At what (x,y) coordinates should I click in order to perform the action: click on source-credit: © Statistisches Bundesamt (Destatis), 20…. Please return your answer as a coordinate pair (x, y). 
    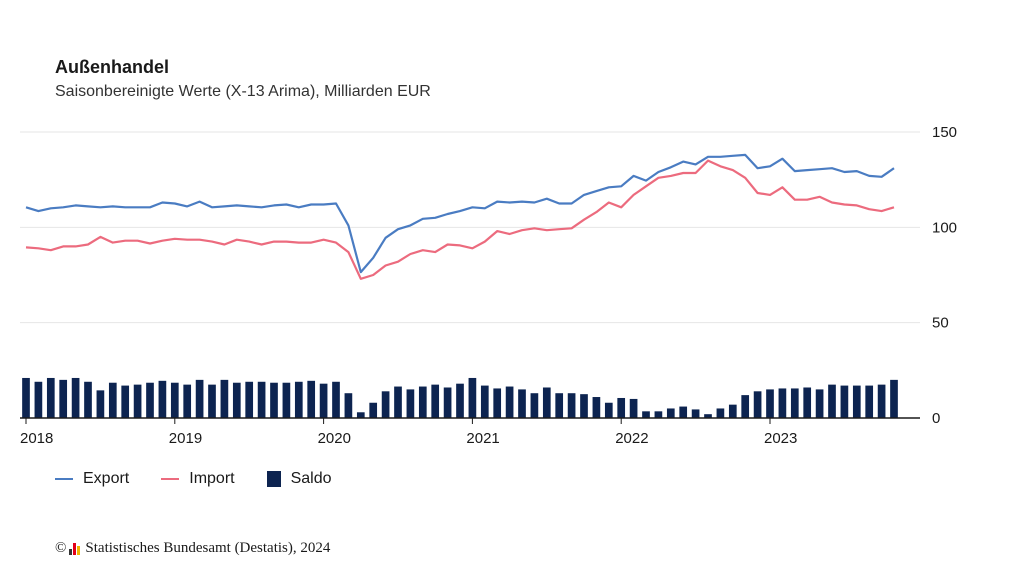
    Looking at the image, I should click on (192, 548).